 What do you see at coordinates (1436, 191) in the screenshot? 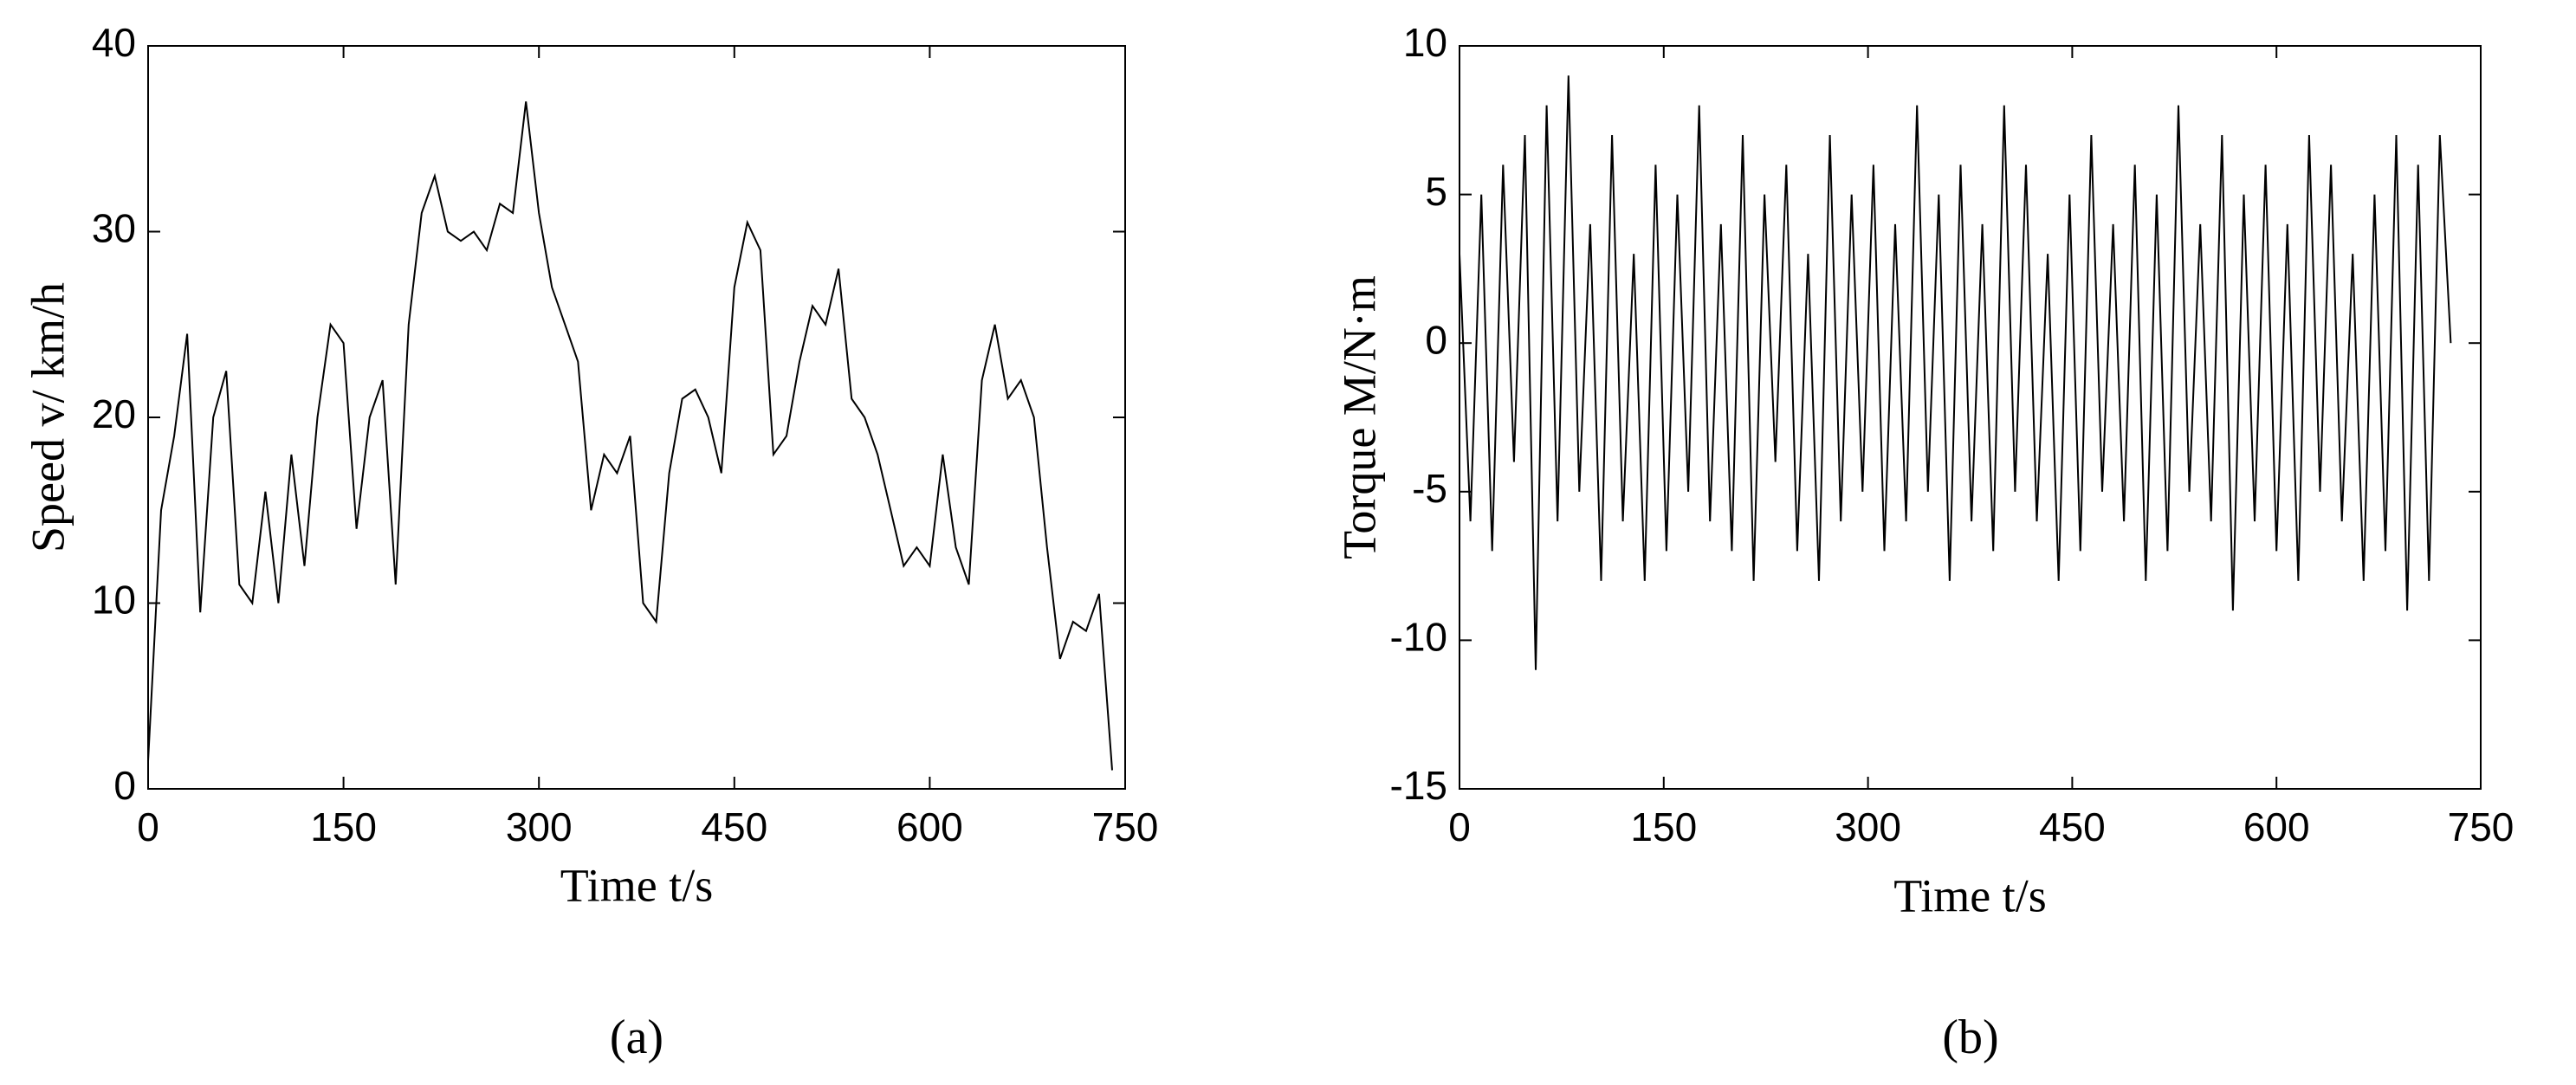
I see `y-tick-label: 5` at bounding box center [1436, 191].